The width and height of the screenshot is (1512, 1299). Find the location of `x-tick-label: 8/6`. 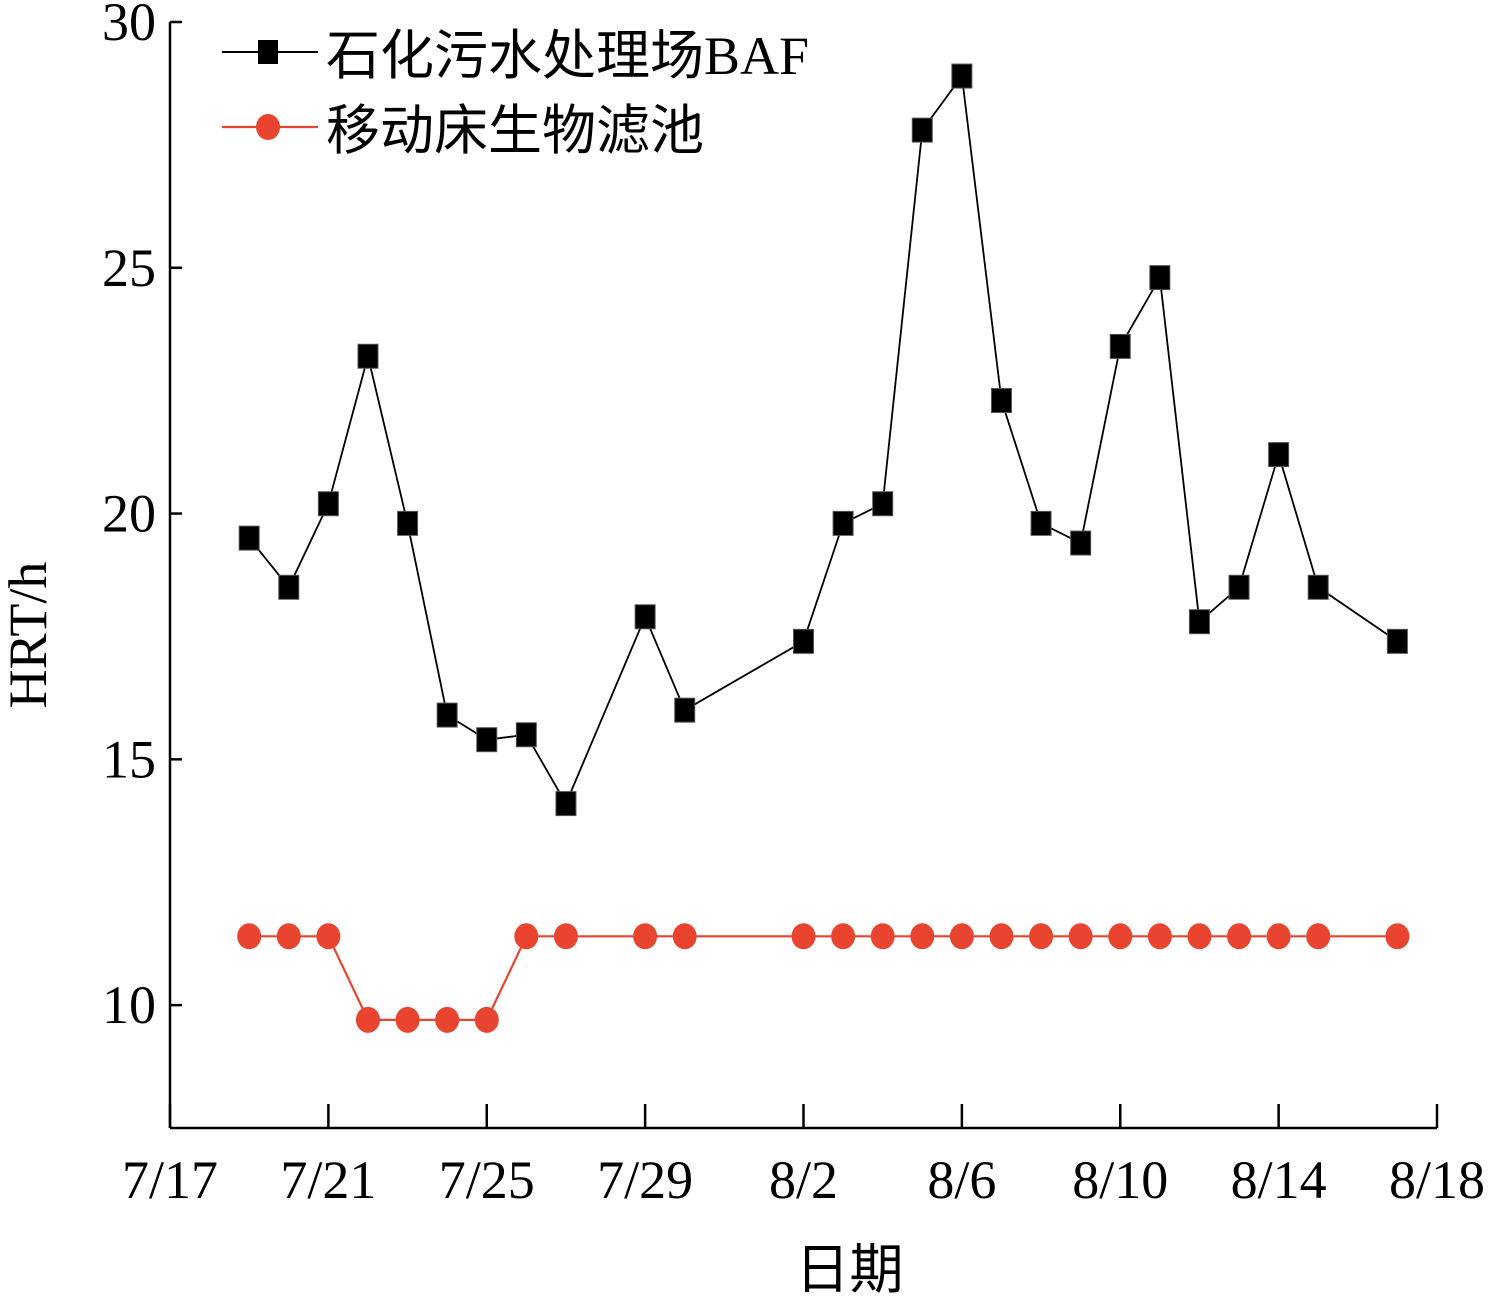

x-tick-label: 8/6 is located at coordinates (961, 1180).